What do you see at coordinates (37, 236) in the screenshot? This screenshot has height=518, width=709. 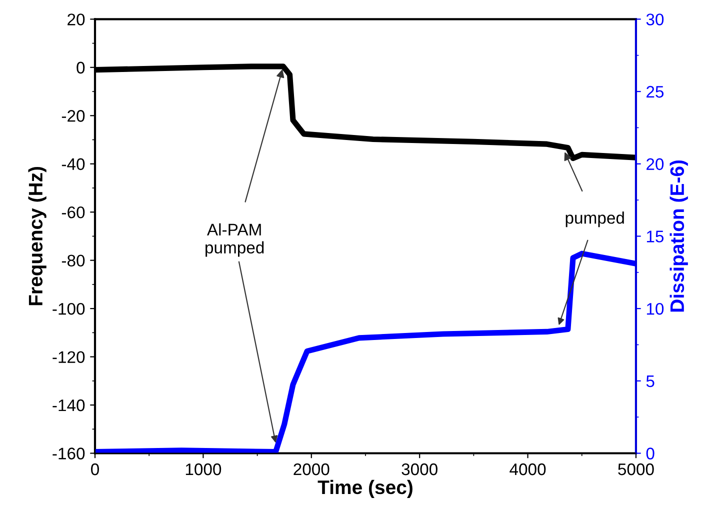 I see `y-axis-title: Frequency (Hz)` at bounding box center [37, 236].